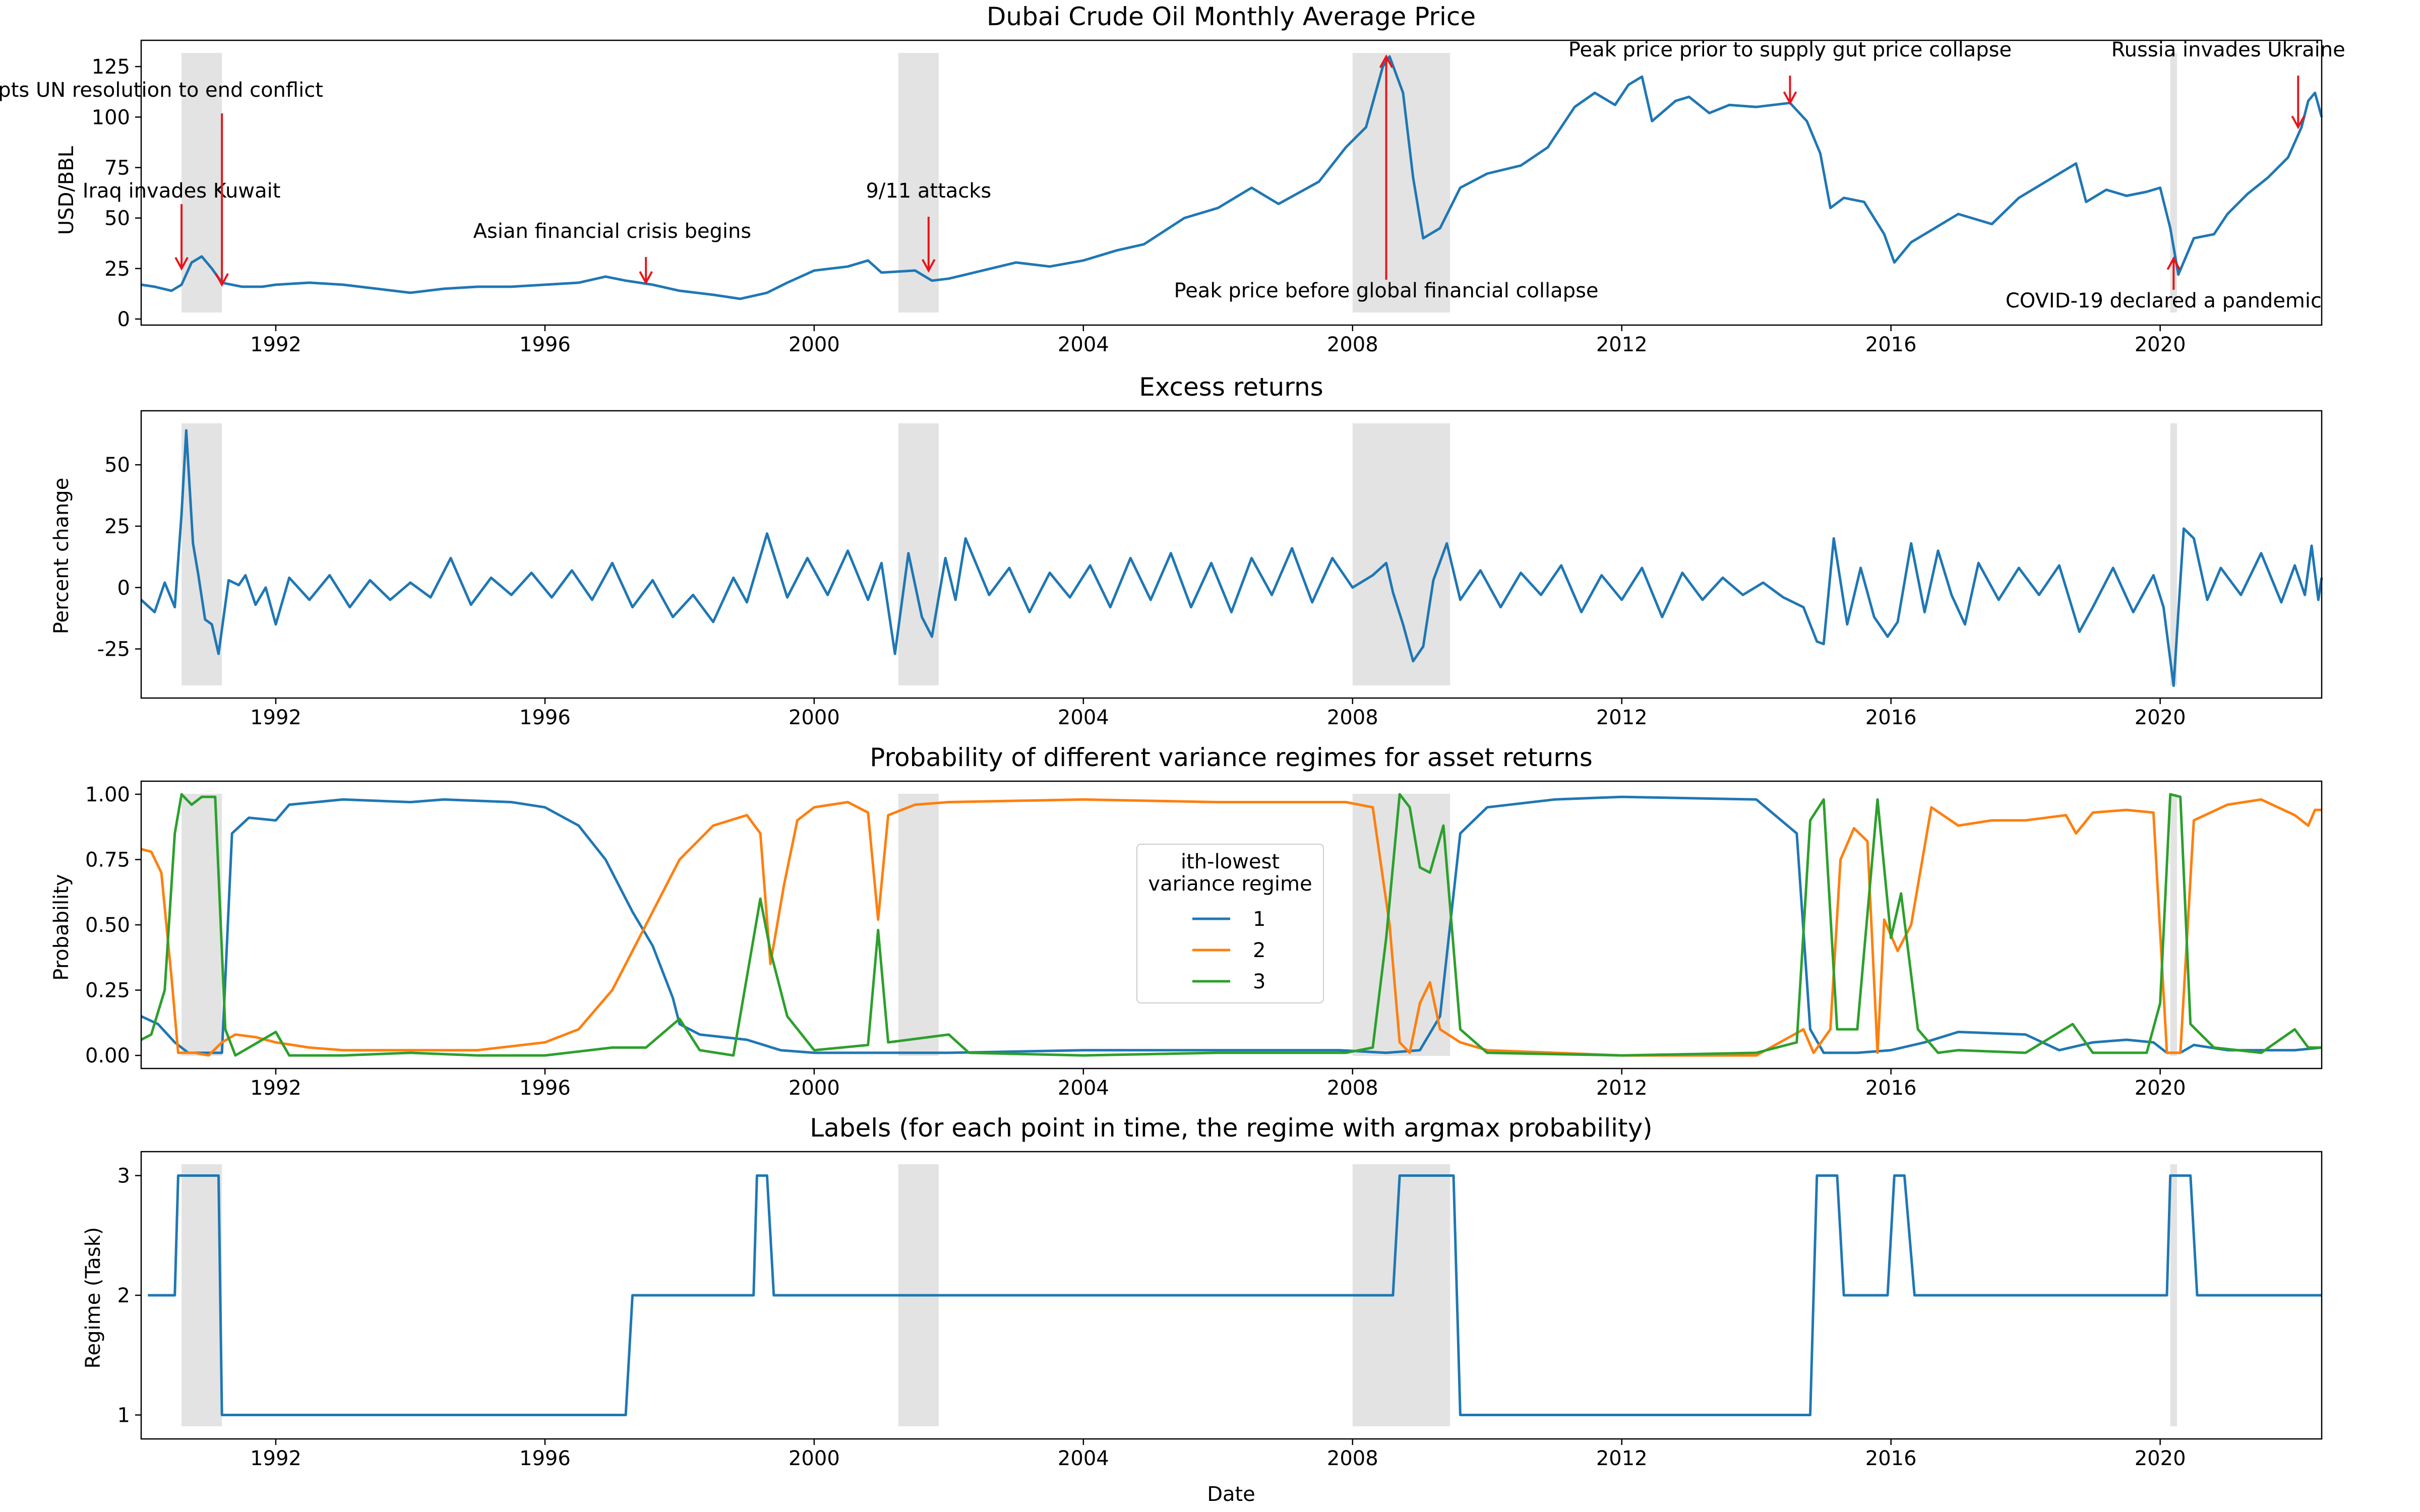  What do you see at coordinates (107, 794) in the screenshot?
I see `y-tick-label-4: 1.00` at bounding box center [107, 794].